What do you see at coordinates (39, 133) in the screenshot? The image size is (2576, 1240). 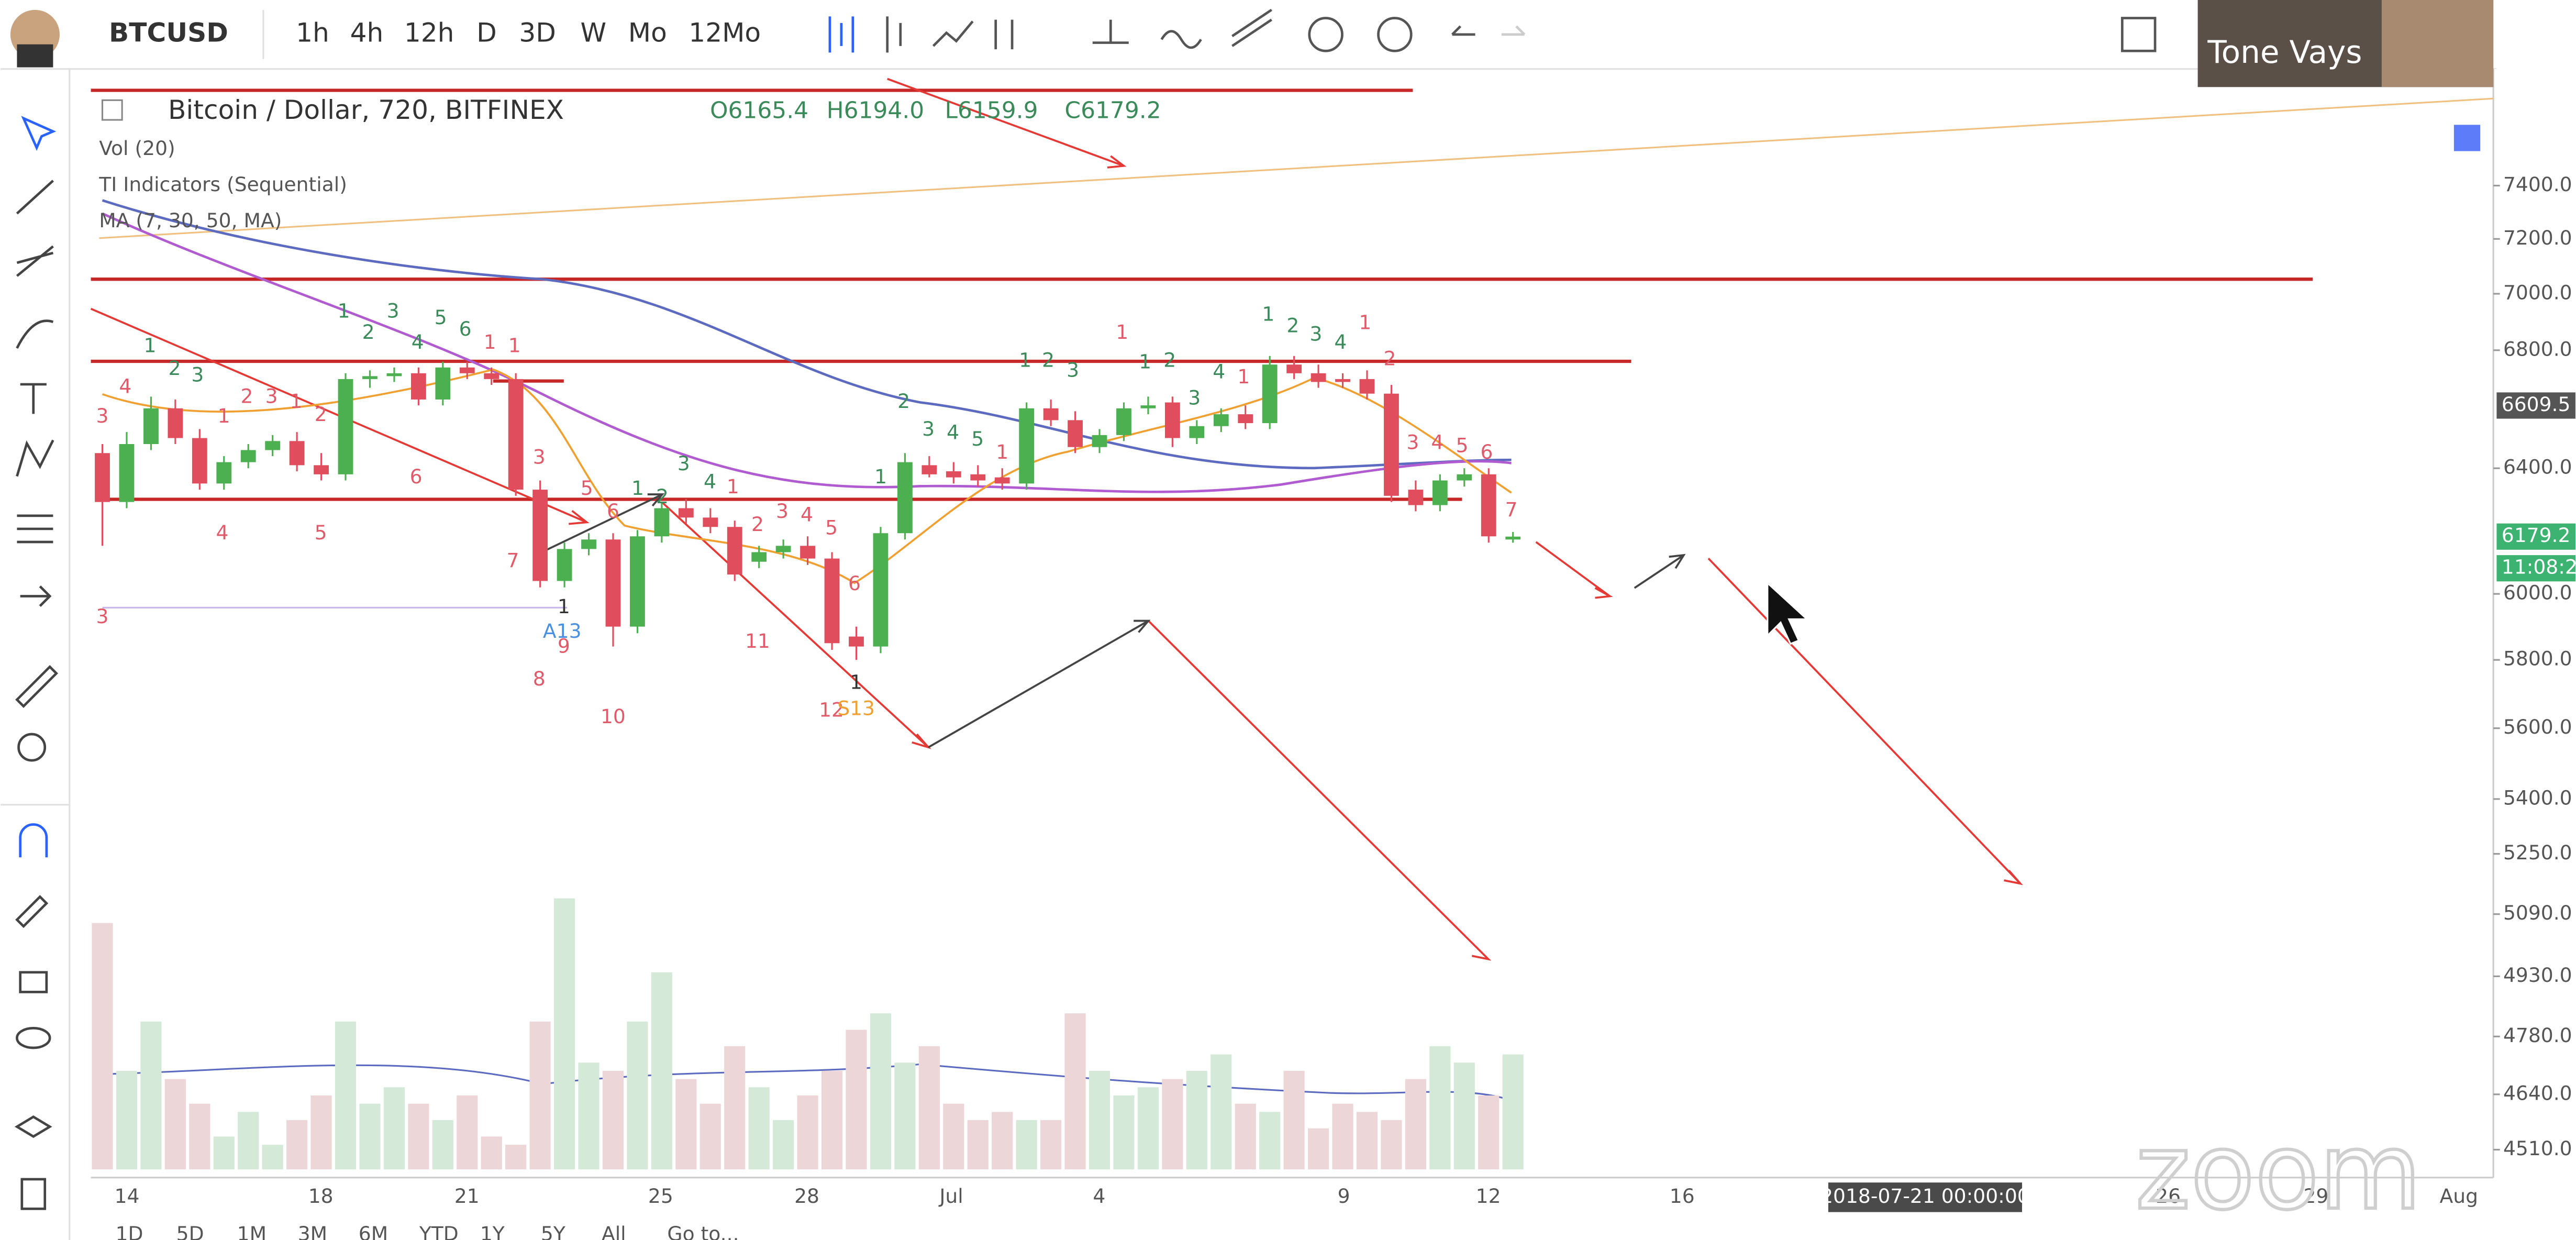 I see `tool-cursor` at bounding box center [39, 133].